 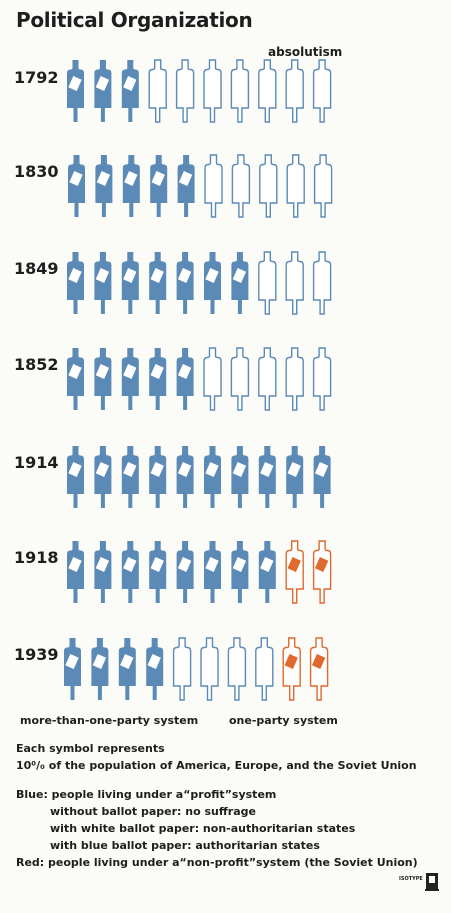 I want to click on person-symbol-red, so click(x=322, y=572).